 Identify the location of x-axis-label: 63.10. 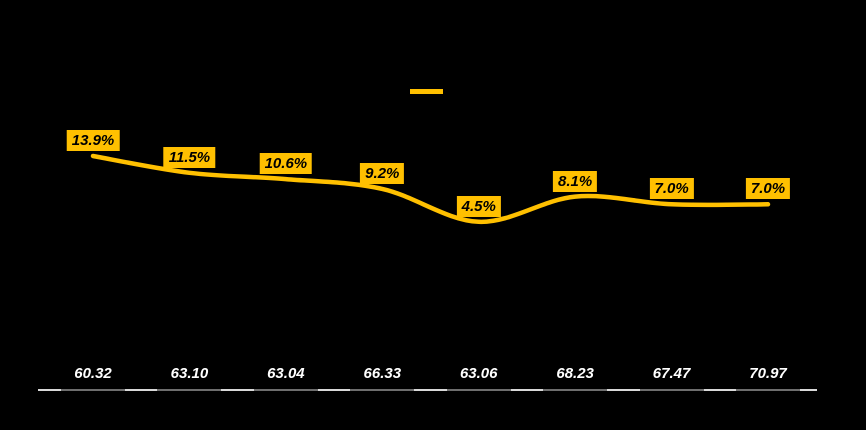
(189, 373).